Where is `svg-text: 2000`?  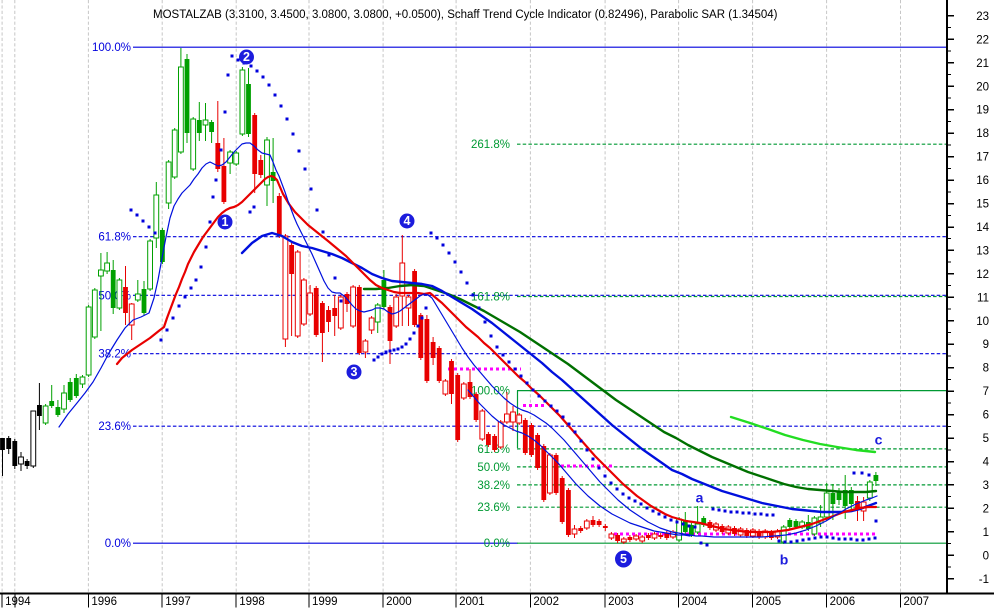 svg-text: 2000 is located at coordinates (399, 602).